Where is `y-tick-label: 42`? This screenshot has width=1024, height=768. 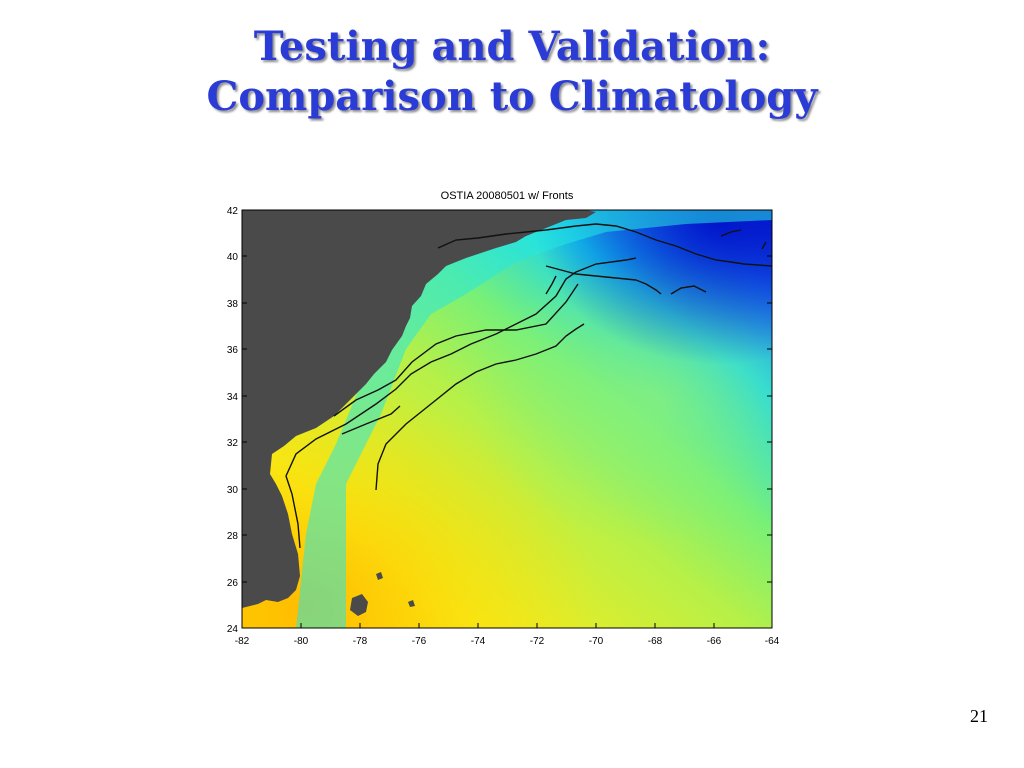 y-tick-label: 42 is located at coordinates (233, 211).